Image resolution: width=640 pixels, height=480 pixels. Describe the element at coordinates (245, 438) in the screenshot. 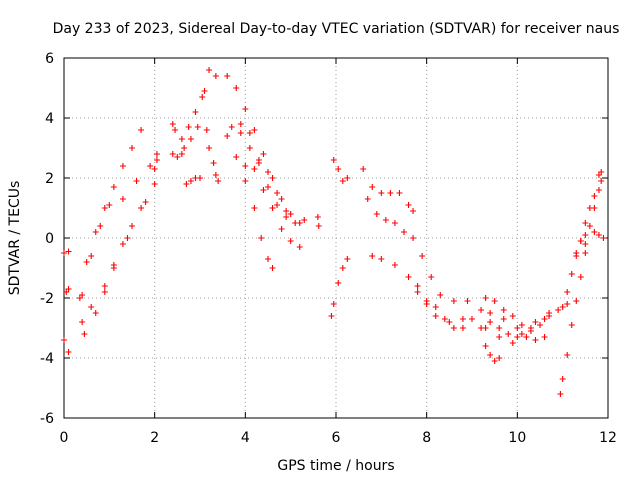

I see `x-tick-label: 4` at that location.